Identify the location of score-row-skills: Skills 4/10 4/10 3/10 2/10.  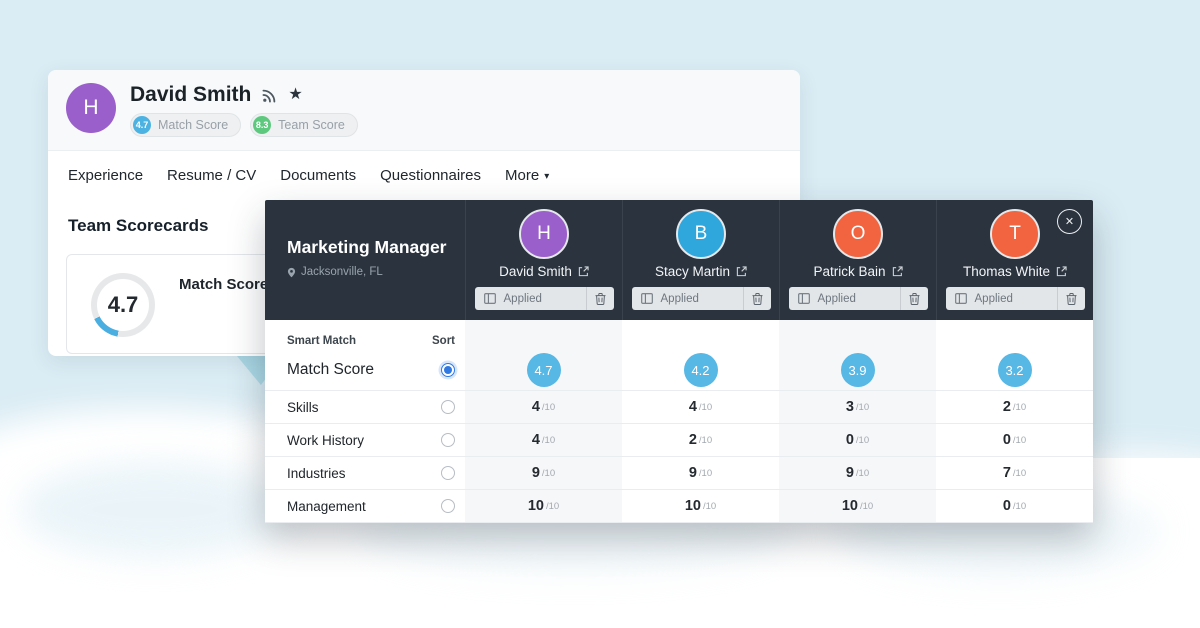
(679, 407).